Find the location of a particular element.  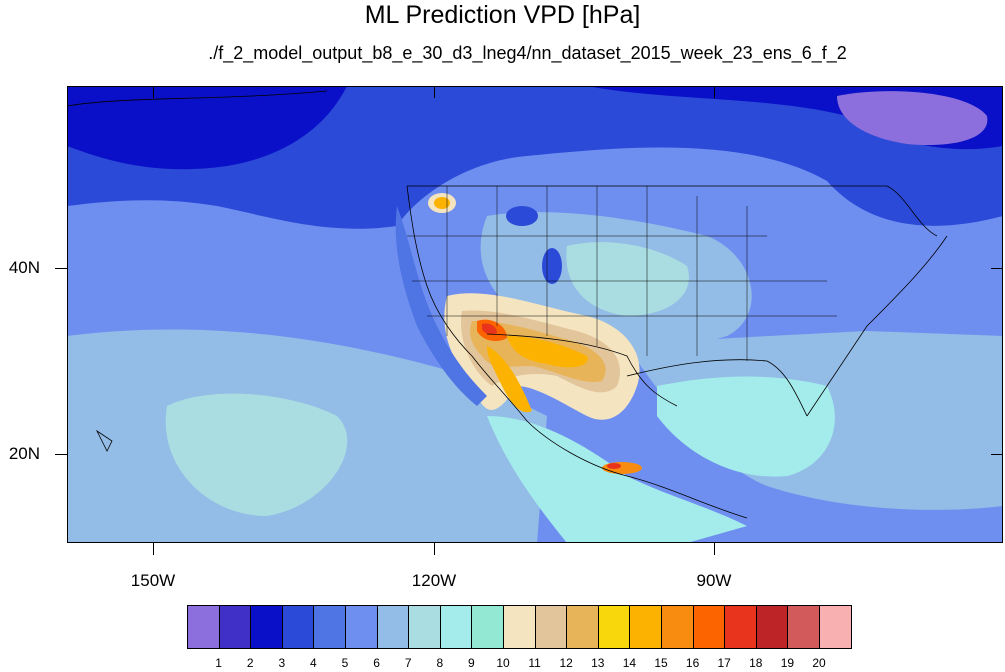

field-coast-strip is located at coordinates (441, 306).